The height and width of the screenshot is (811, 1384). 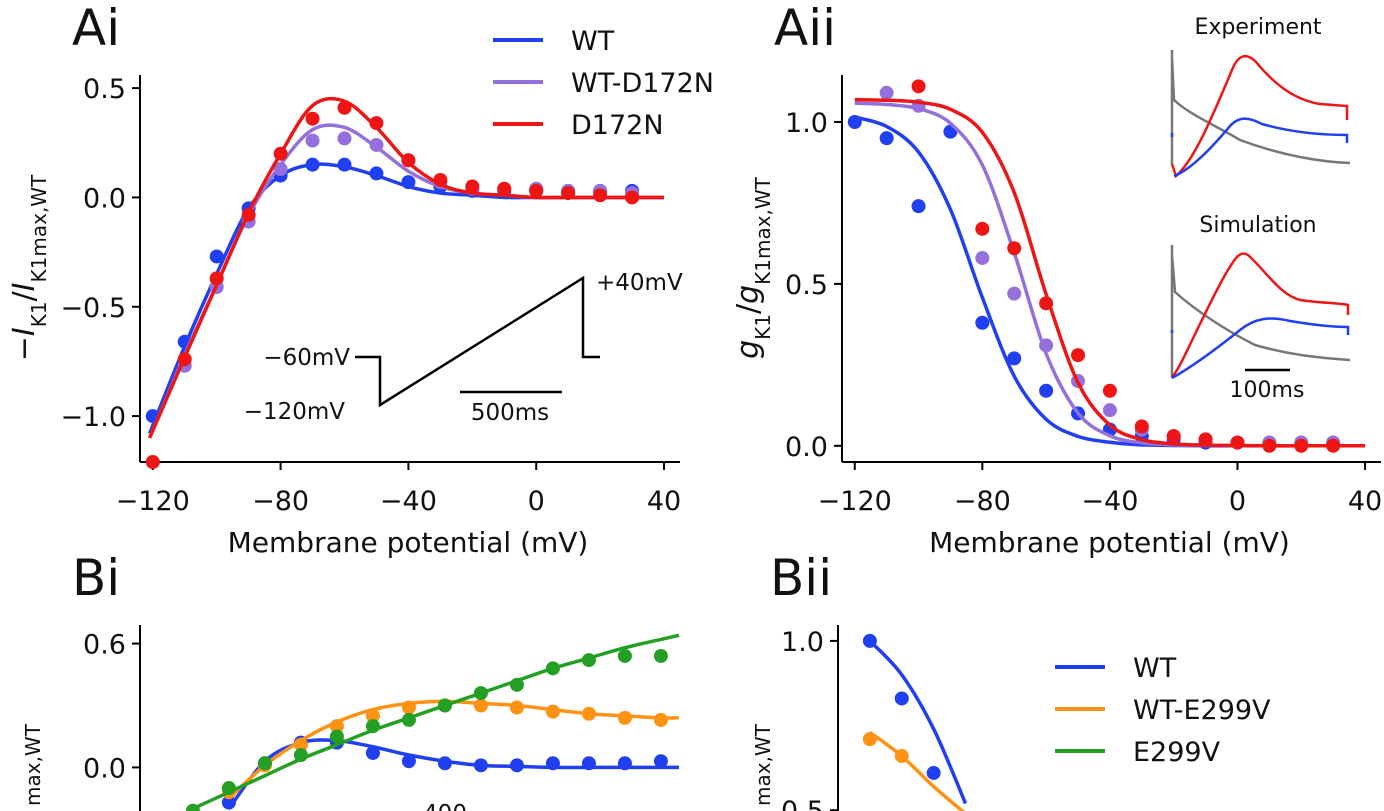 I want to click on x-tick-label: −80, so click(x=982, y=501).